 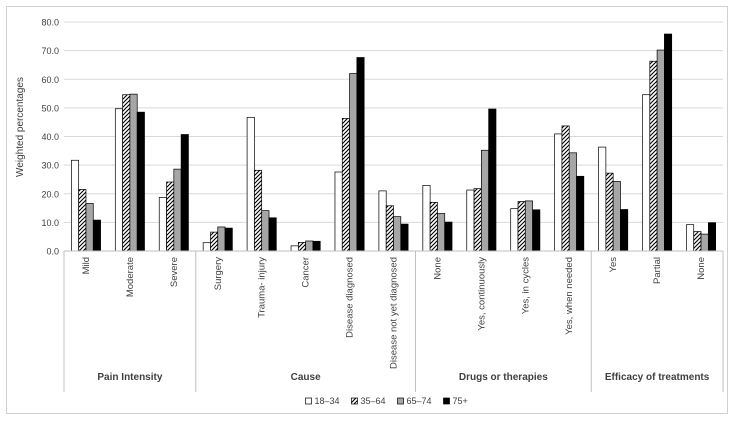 What do you see at coordinates (129, 377) in the screenshot?
I see `group-label: Pain Intensity` at bounding box center [129, 377].